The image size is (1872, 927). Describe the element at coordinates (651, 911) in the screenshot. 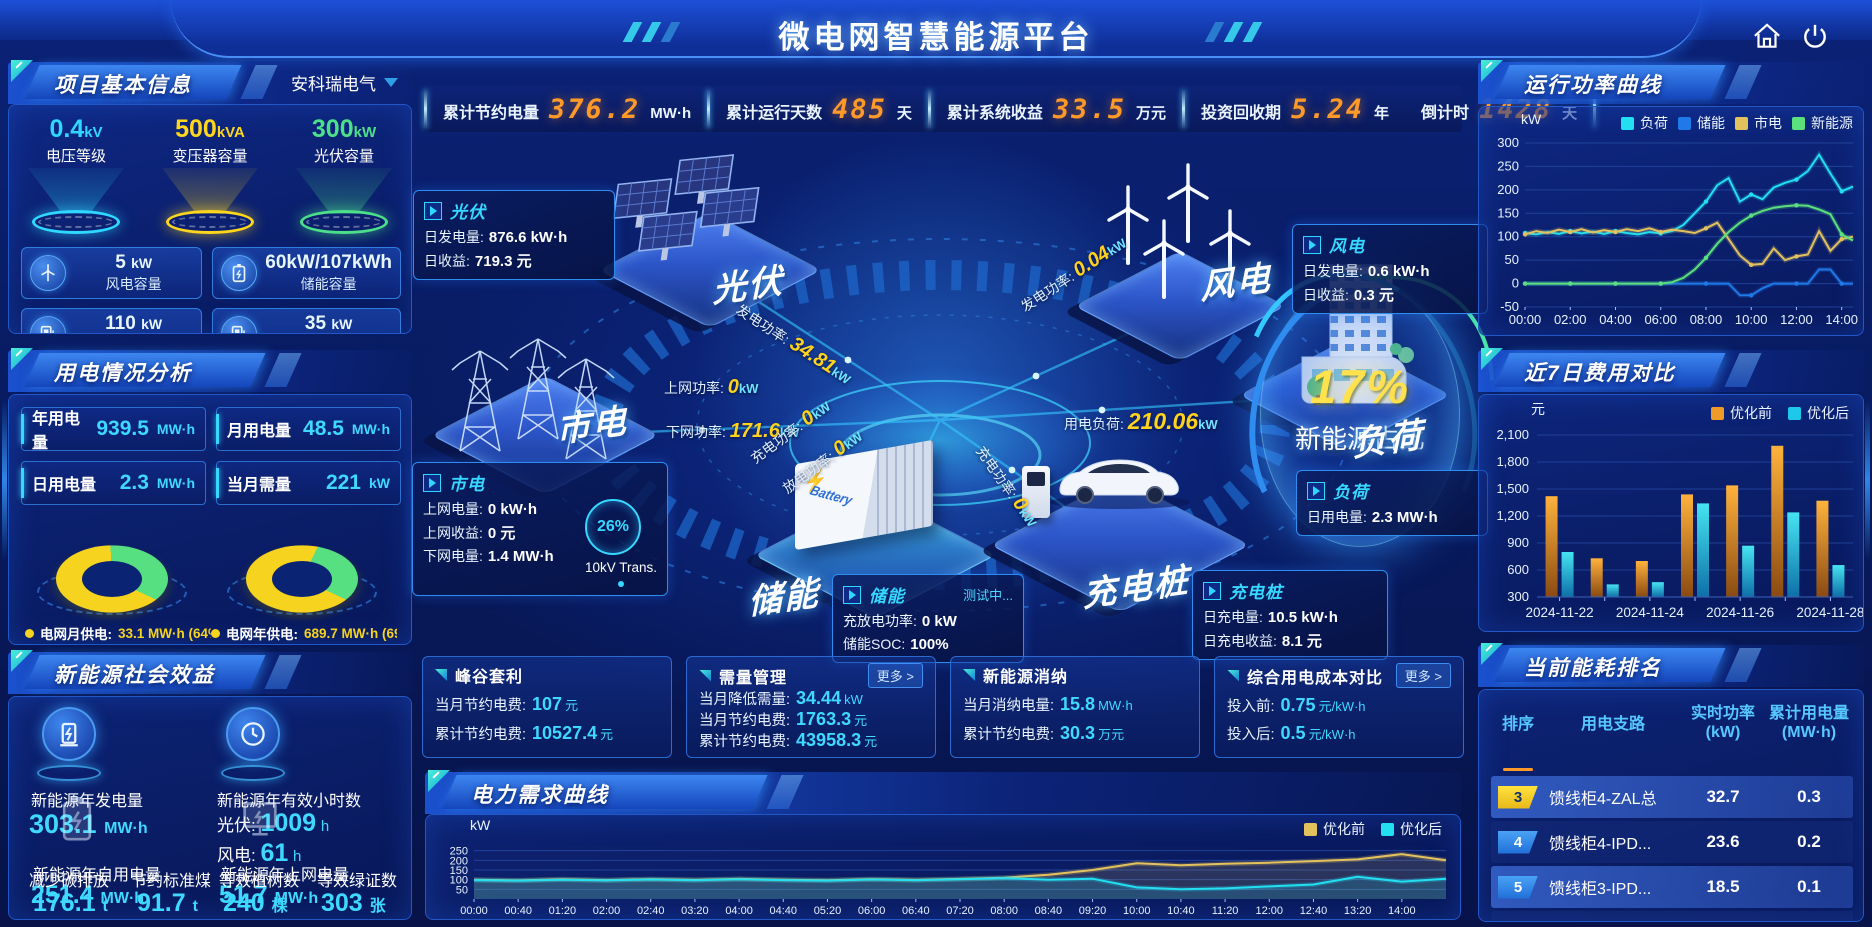

I see `svg-text: 02:40` at that location.